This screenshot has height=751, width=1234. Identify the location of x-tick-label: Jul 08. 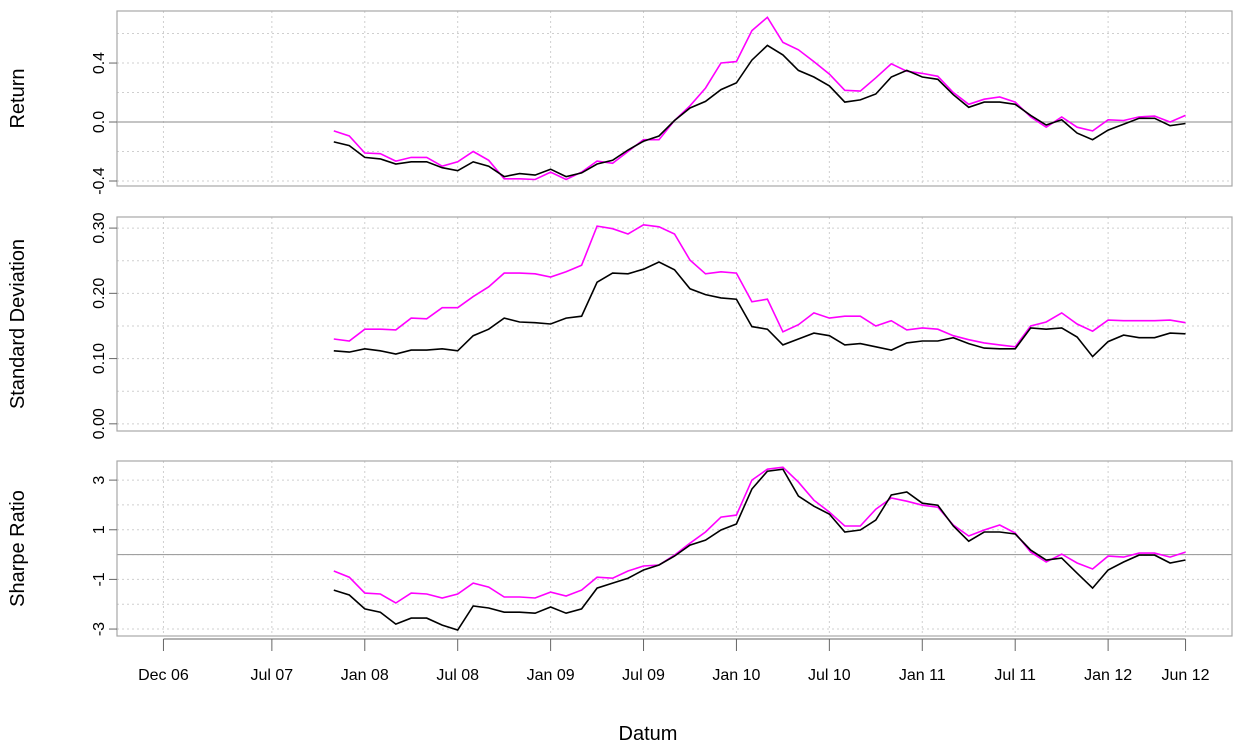
(457, 675).